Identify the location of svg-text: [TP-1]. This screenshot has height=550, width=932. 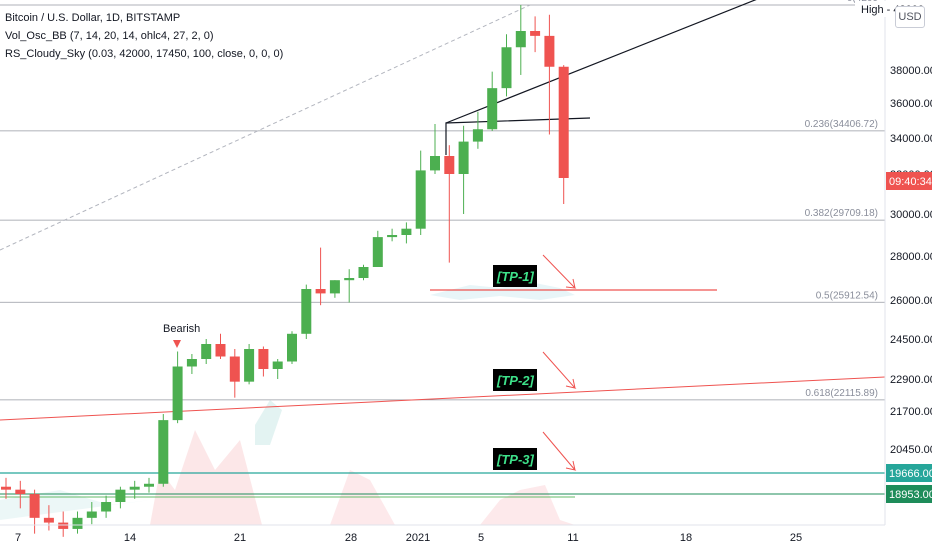
(515, 276).